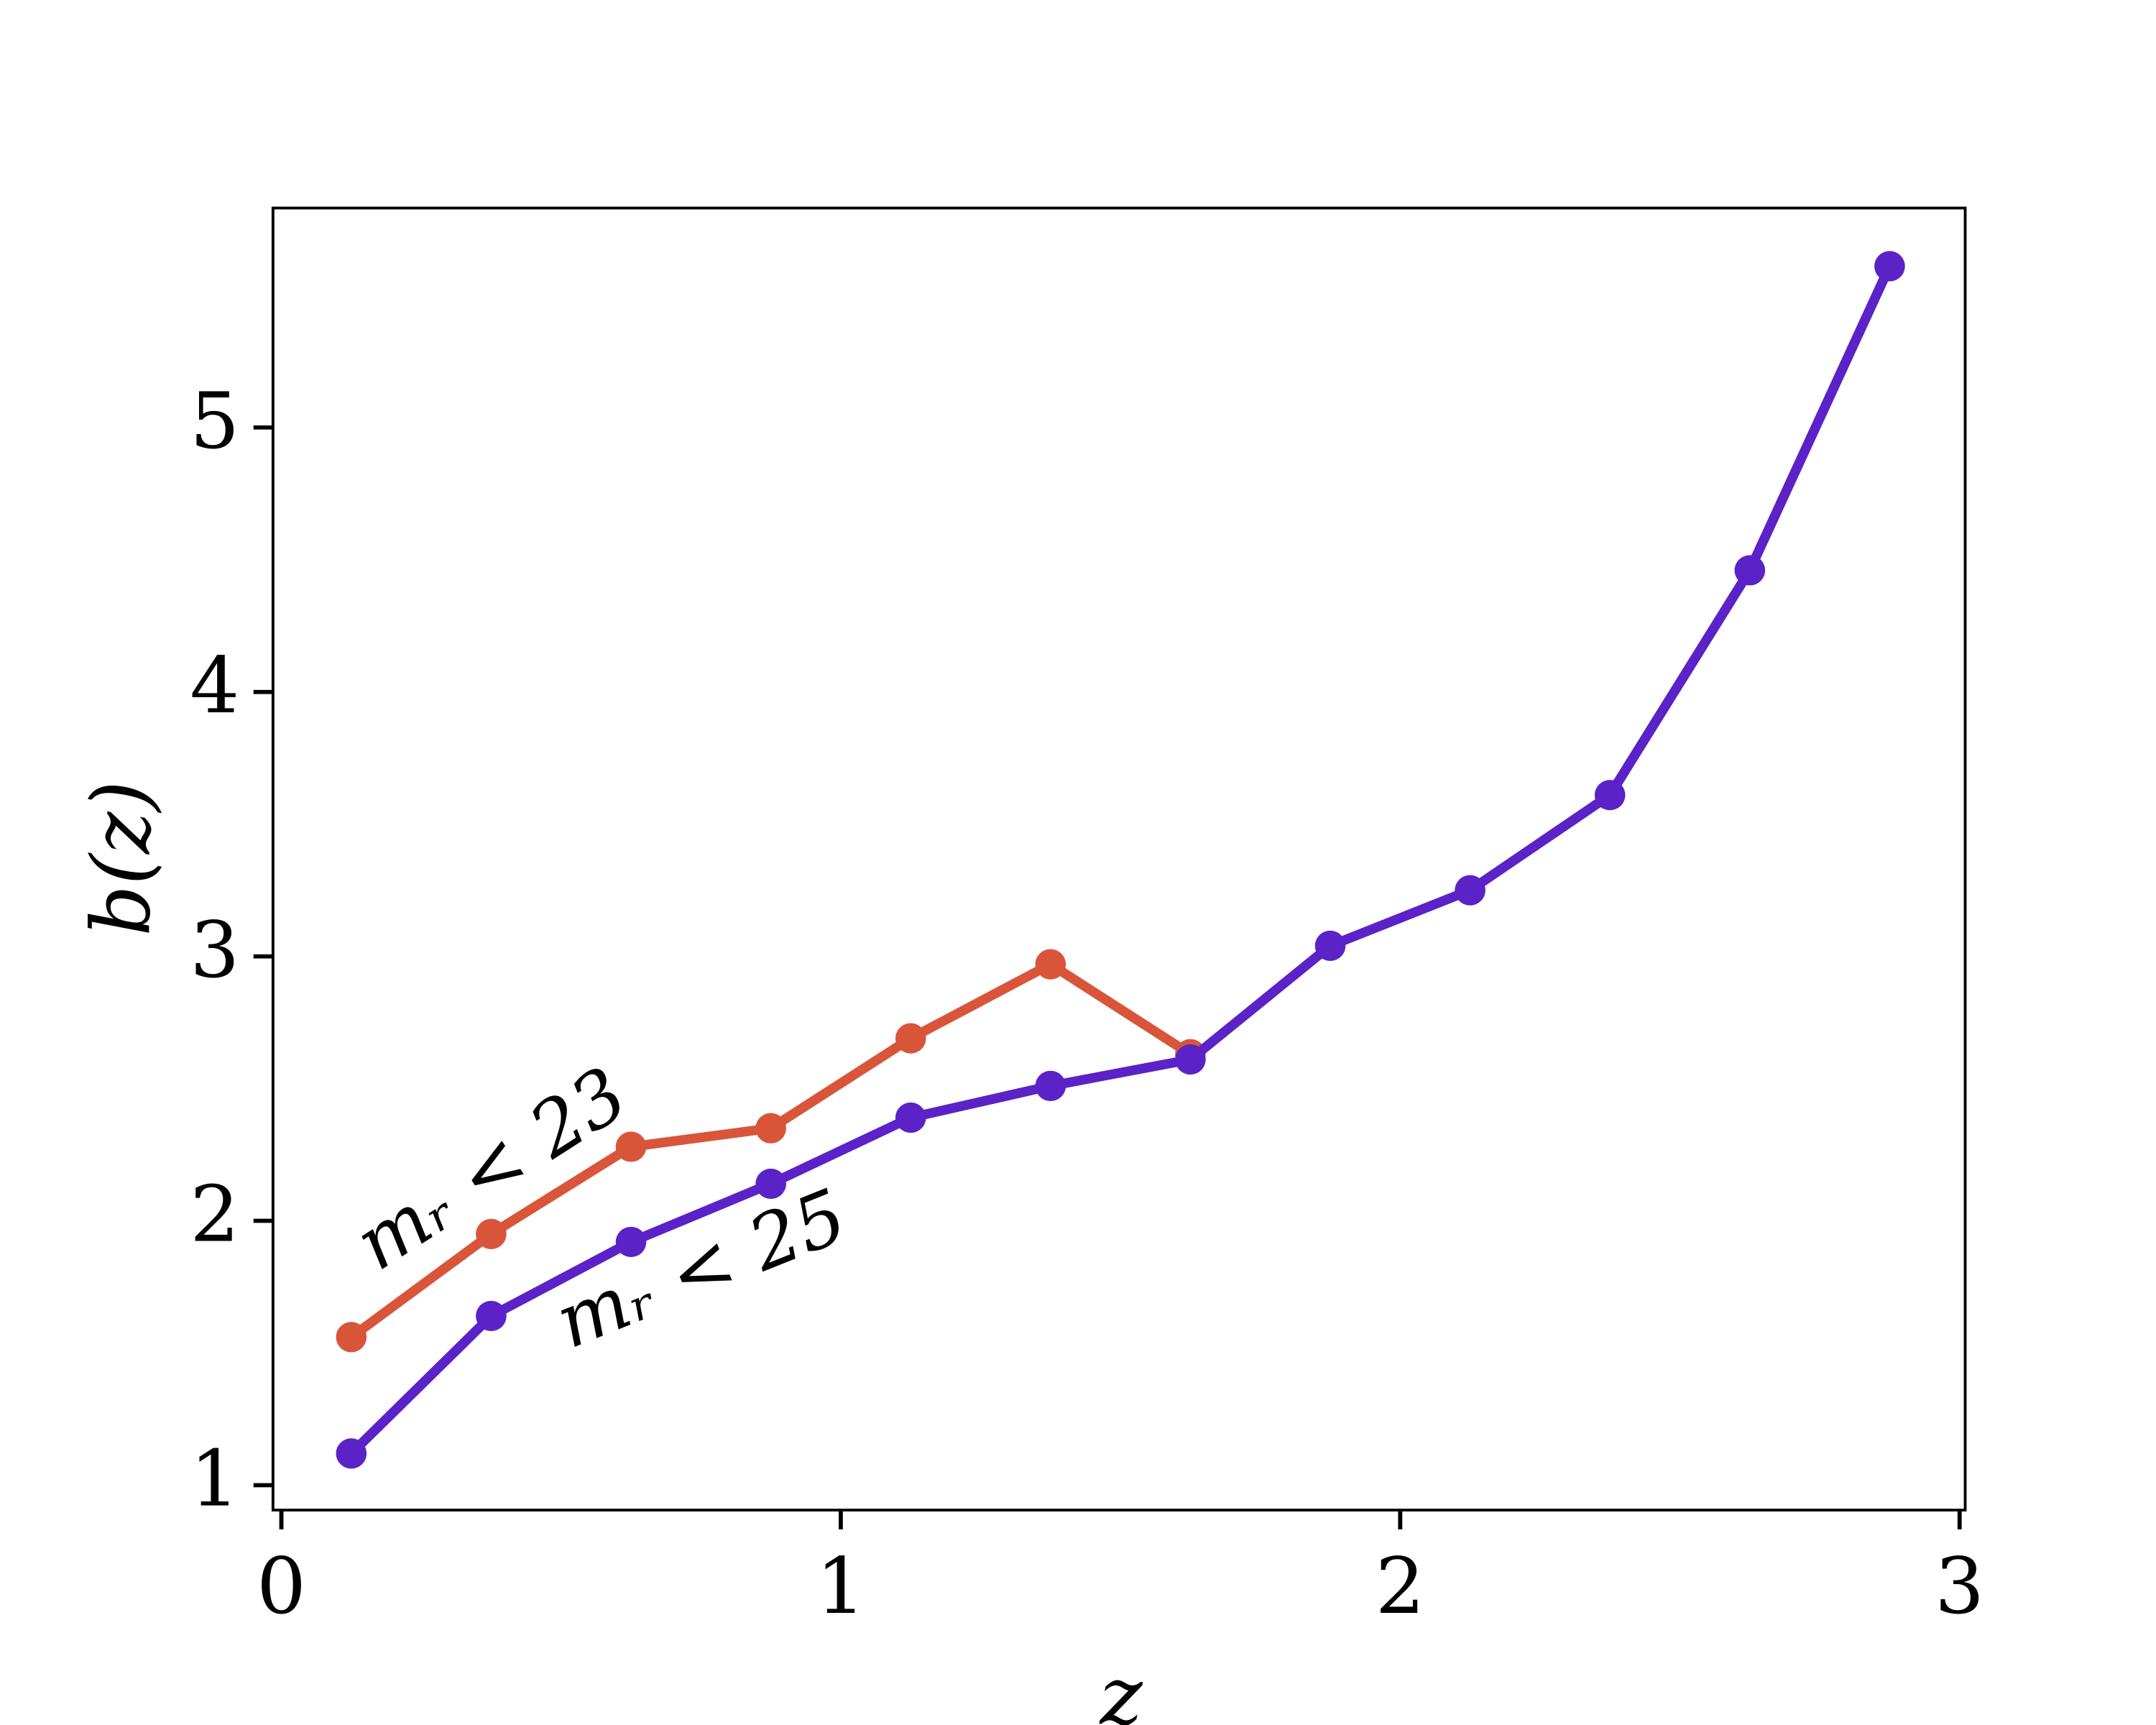 This screenshot has width=2156, height=1725. Describe the element at coordinates (214, 950) in the screenshot. I see `y-tick-label: 3` at that location.